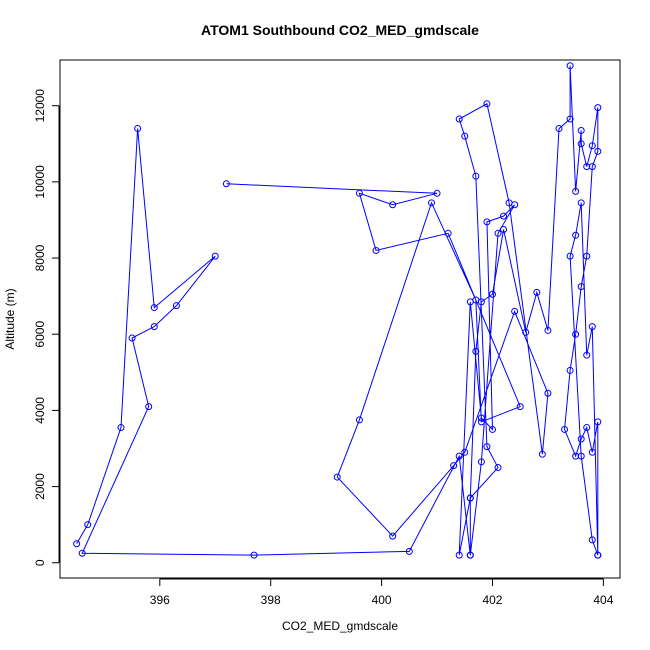 This screenshot has width=650, height=650. I want to click on x-axis: 396 398 400 402 404, so click(382, 592).